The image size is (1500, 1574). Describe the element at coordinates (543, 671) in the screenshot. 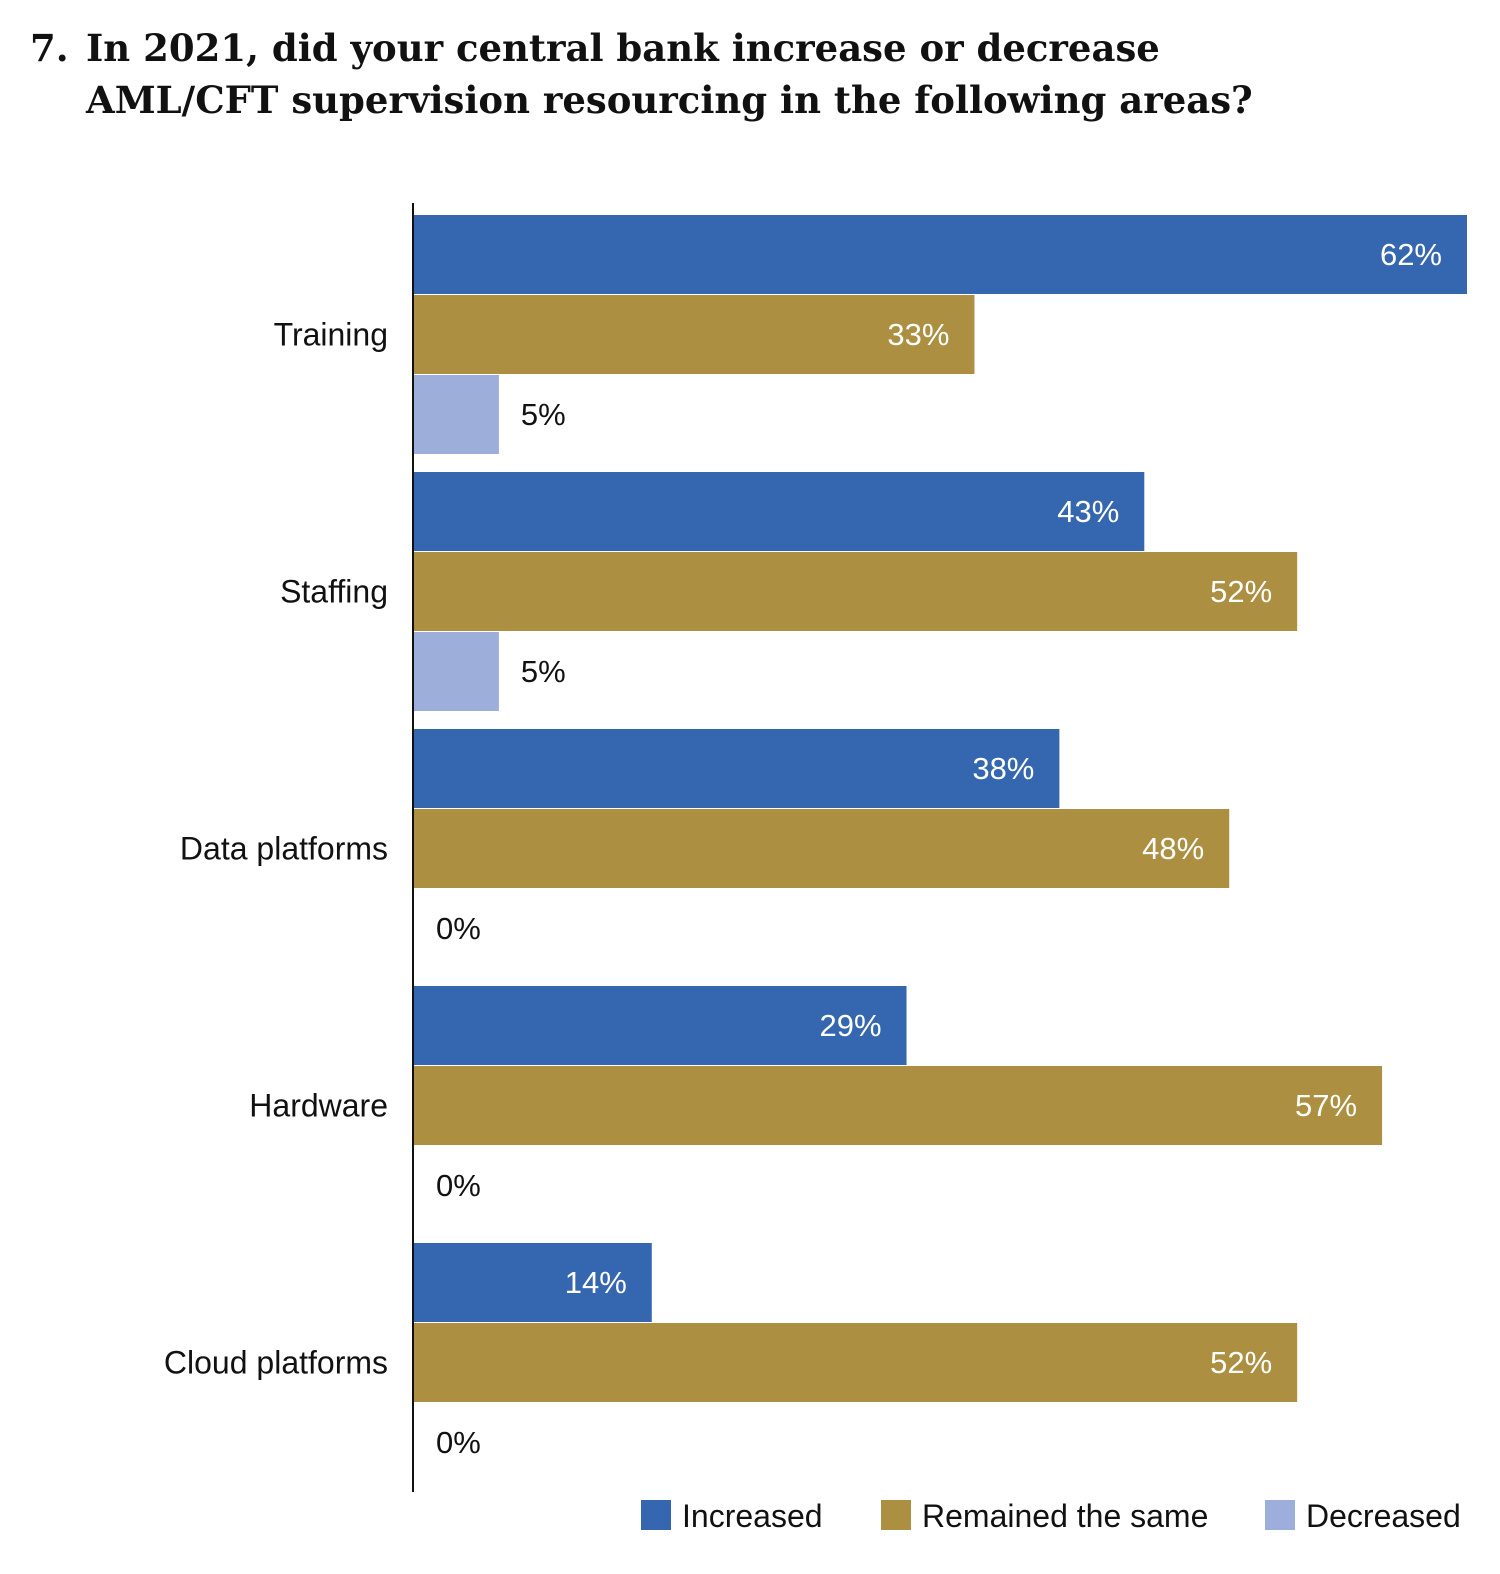

I see `data-label-staffing-decreased: 5%` at that location.